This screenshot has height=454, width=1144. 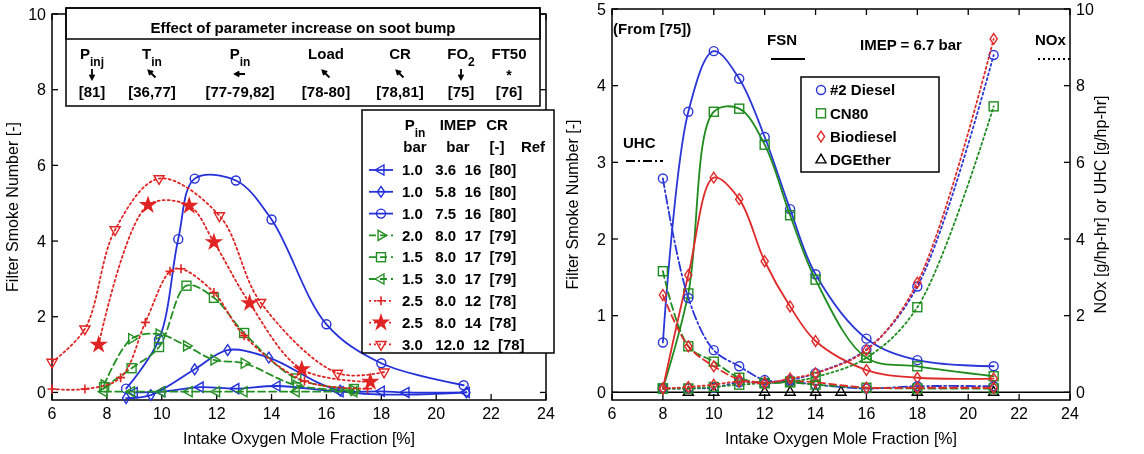 I want to click on annotation: [-], so click(x=497, y=146).